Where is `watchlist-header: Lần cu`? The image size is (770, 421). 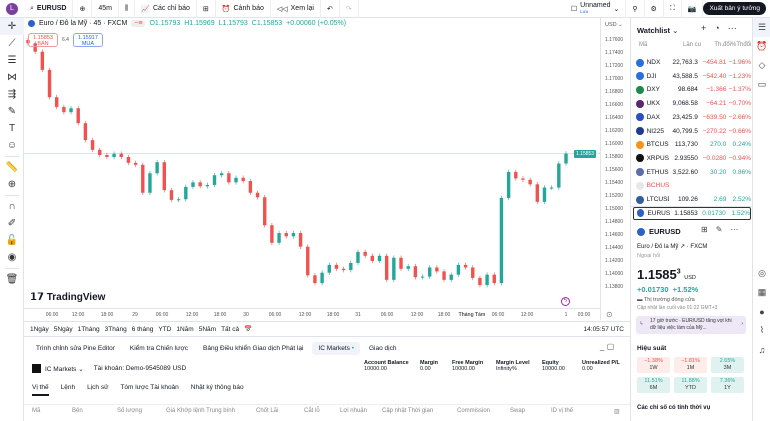 watchlist-header: Lần cu is located at coordinates (691, 45).